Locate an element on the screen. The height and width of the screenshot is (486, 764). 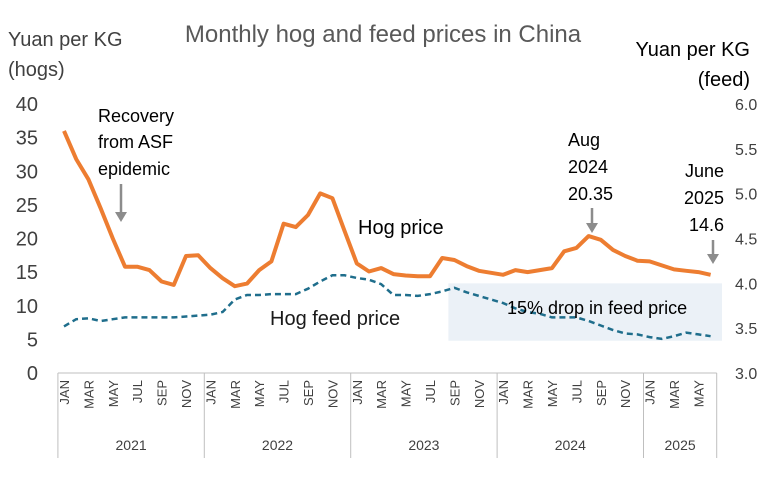
feed-drop-highlight is located at coordinates (585, 312).